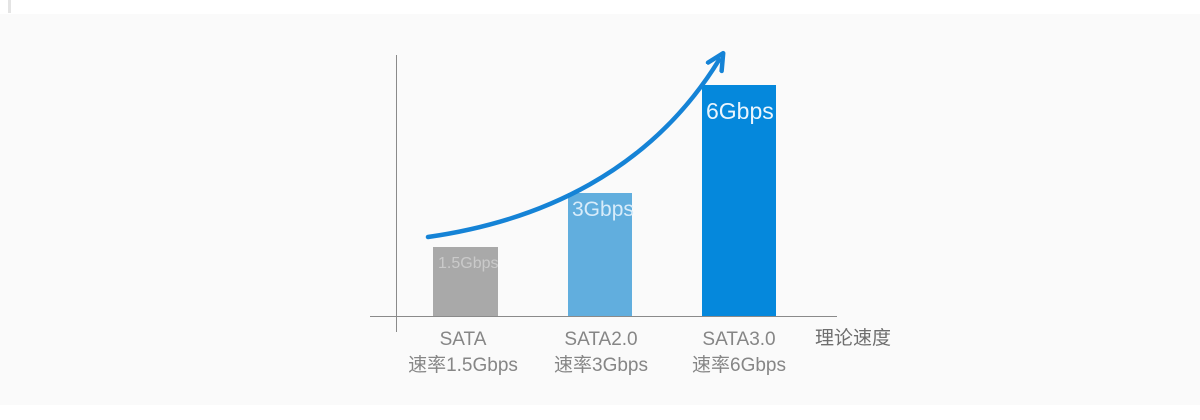 This screenshot has height=420, width=1200. Describe the element at coordinates (740, 111) in the screenshot. I see `bar-value-label: 6Gbps` at that location.